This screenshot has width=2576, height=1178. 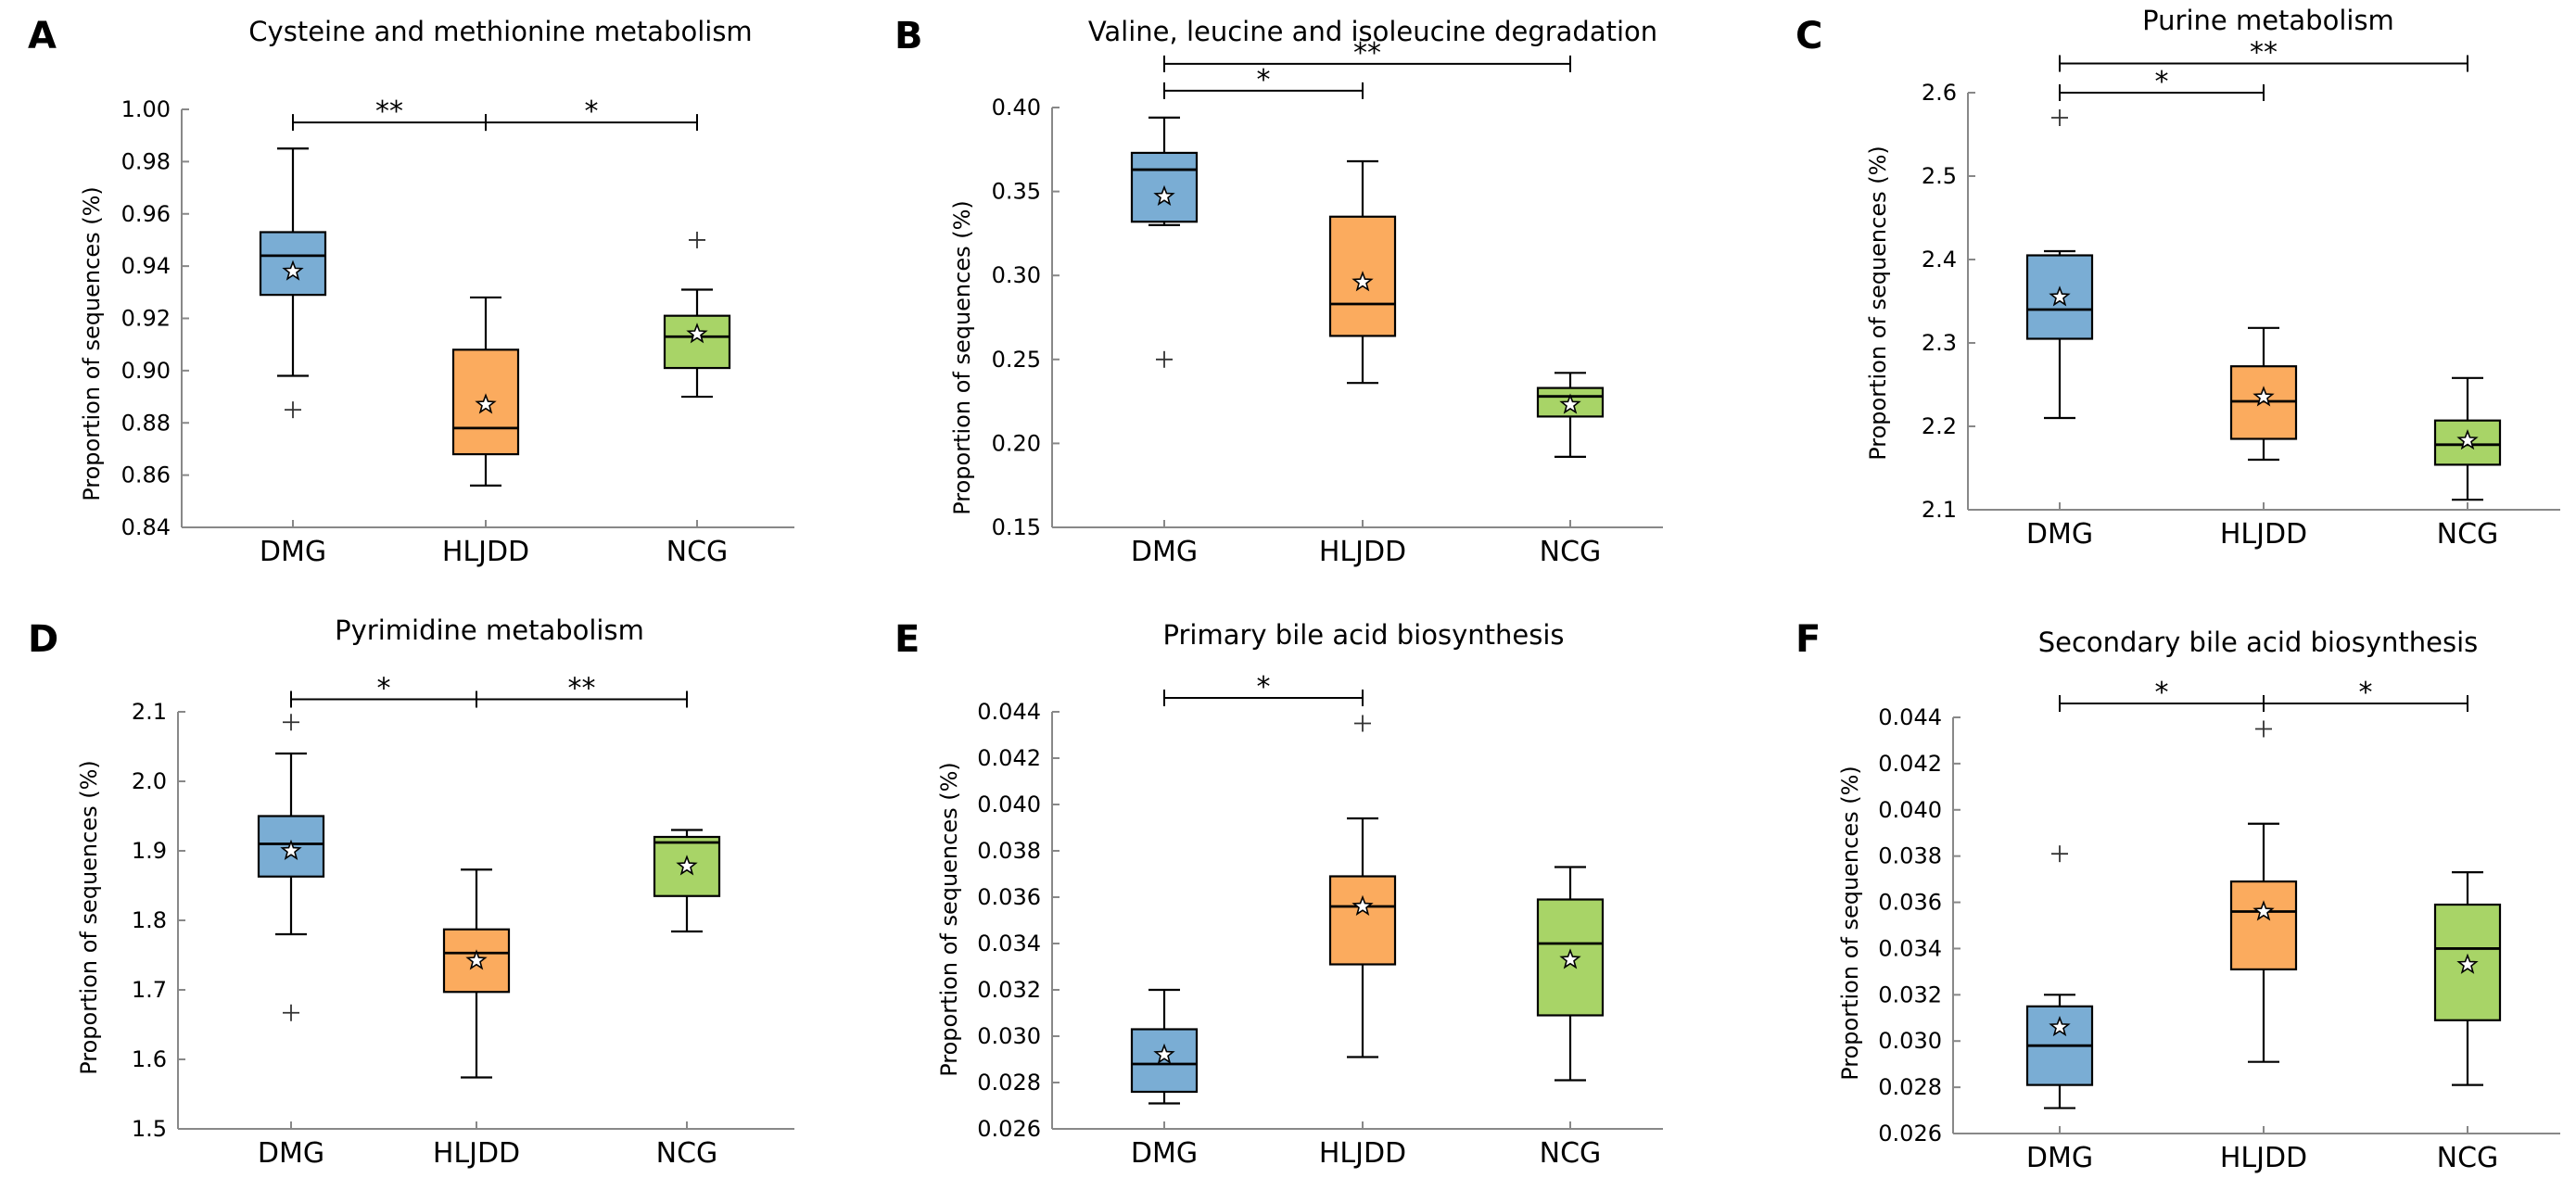 I want to click on panel-d-title: Pyrimidine metabolism, so click(x=489, y=630).